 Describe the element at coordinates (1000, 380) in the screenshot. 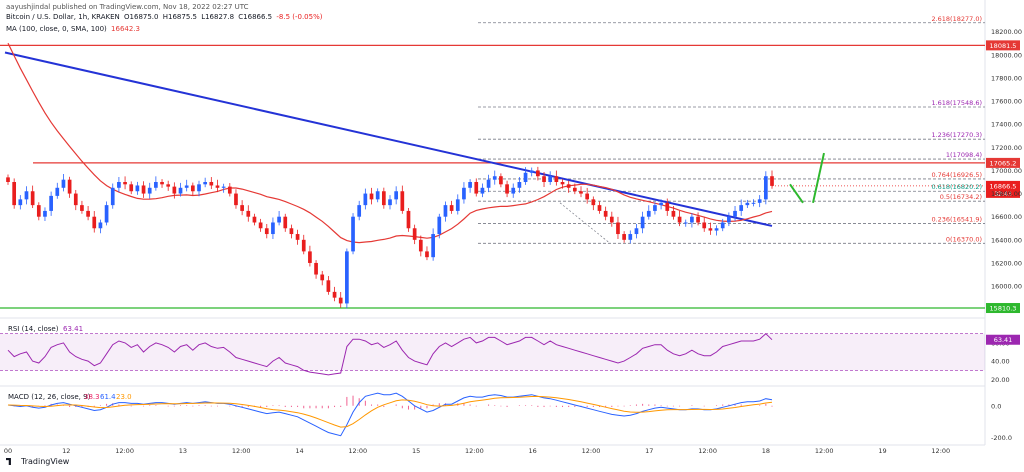

I see `rsi-tick-label: 20.00` at that location.